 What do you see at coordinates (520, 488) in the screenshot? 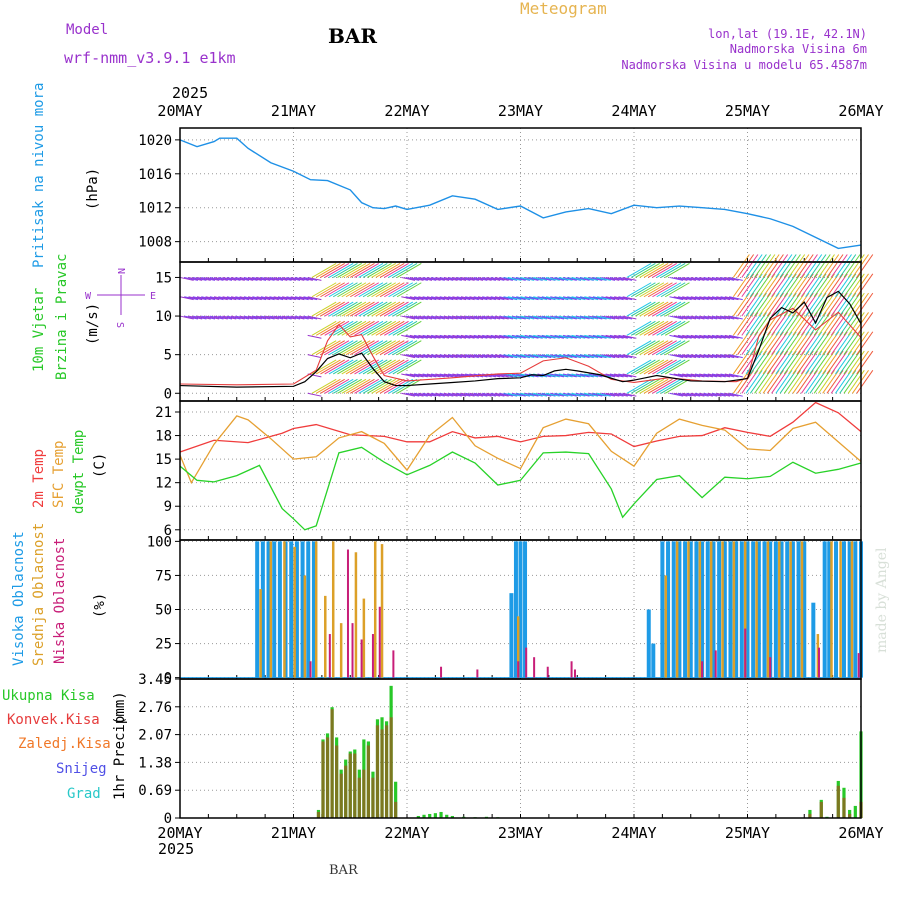
I see `dewpoint-line` at bounding box center [520, 488].